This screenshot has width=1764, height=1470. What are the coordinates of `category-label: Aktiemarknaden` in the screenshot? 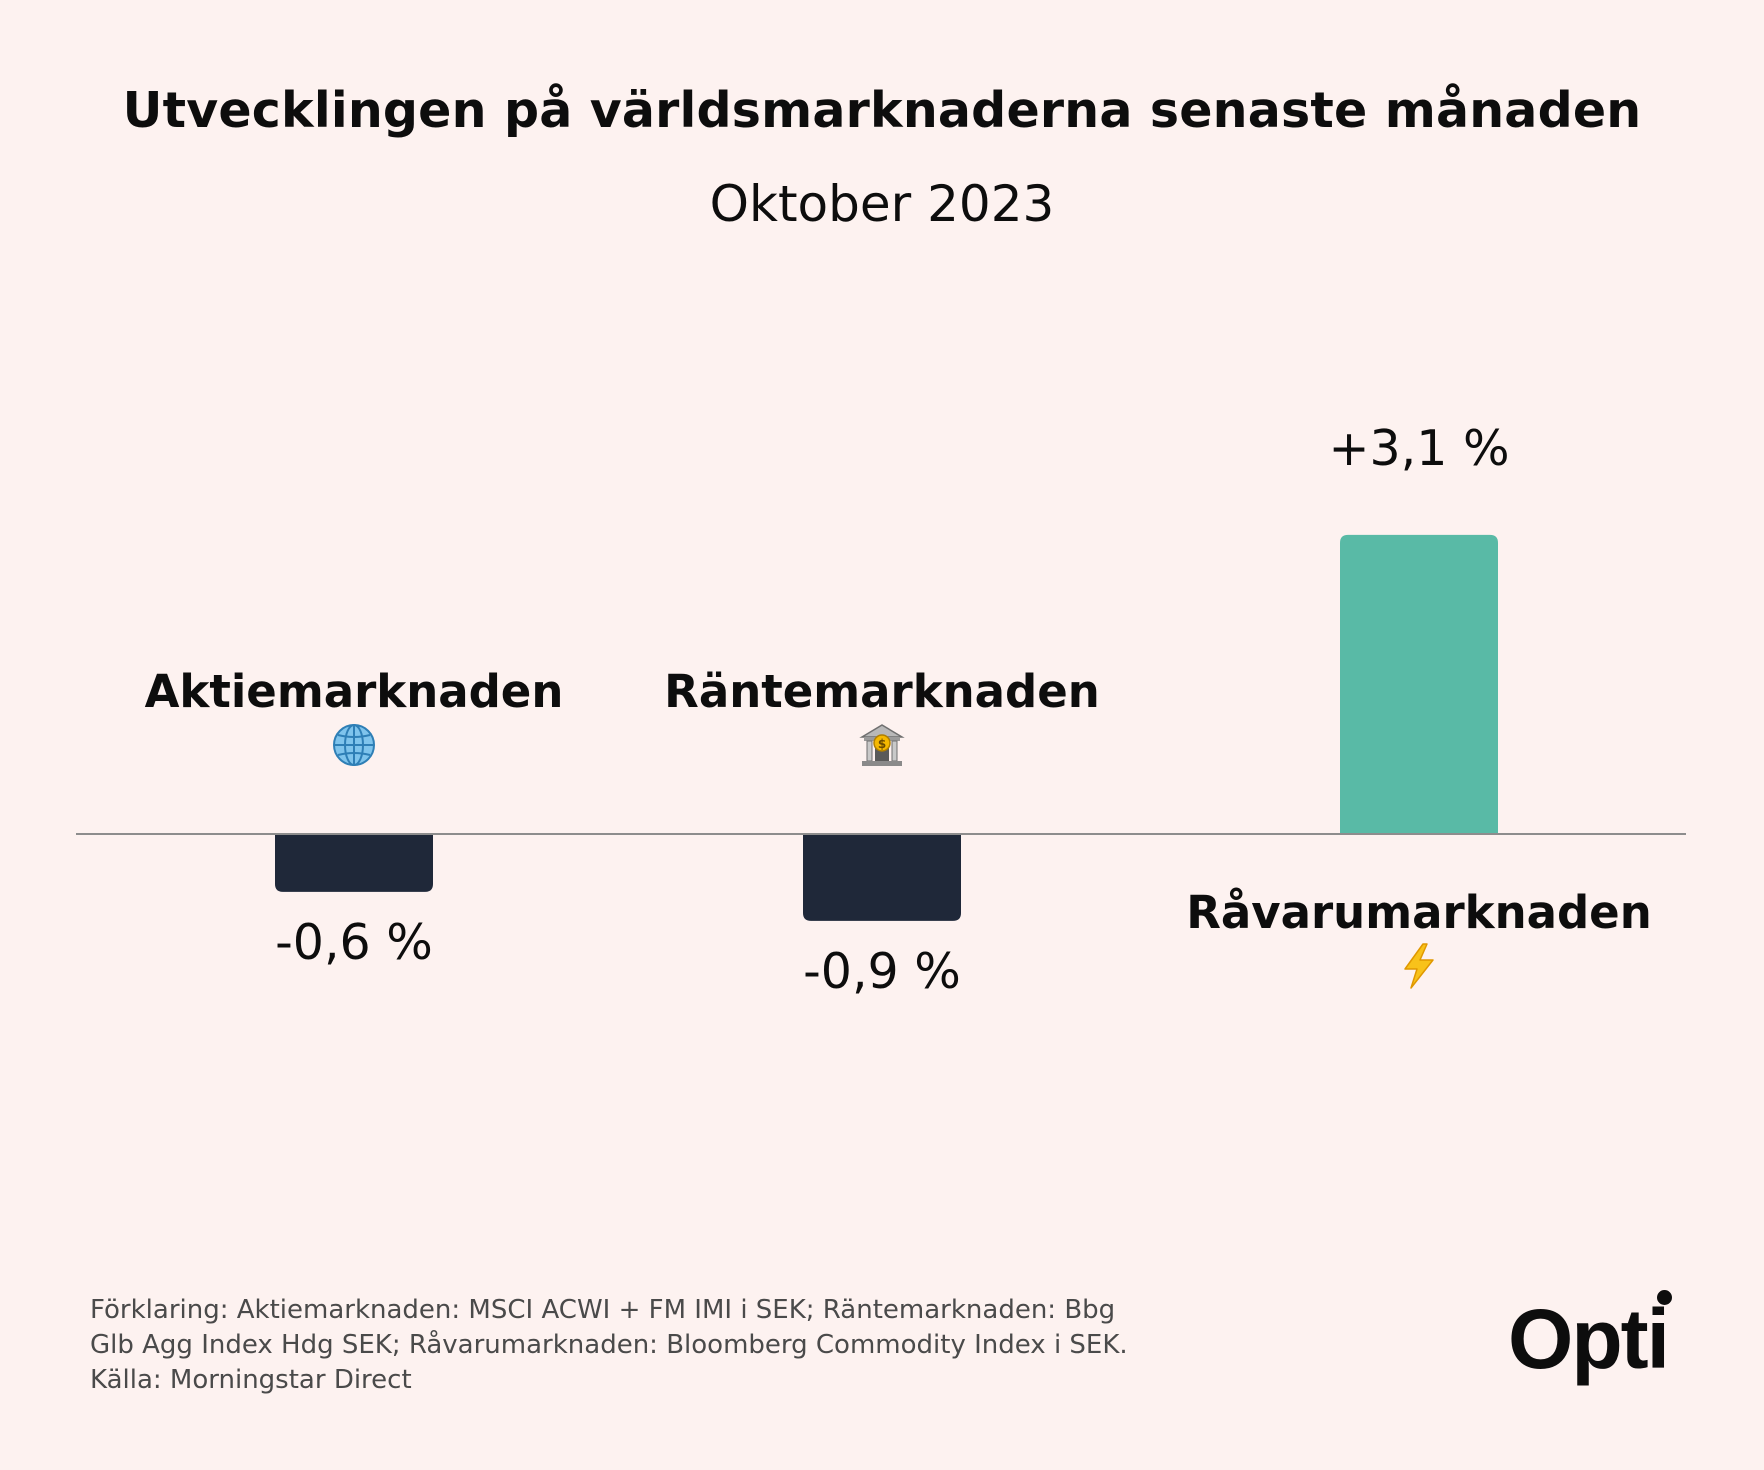 It's located at (354, 691).